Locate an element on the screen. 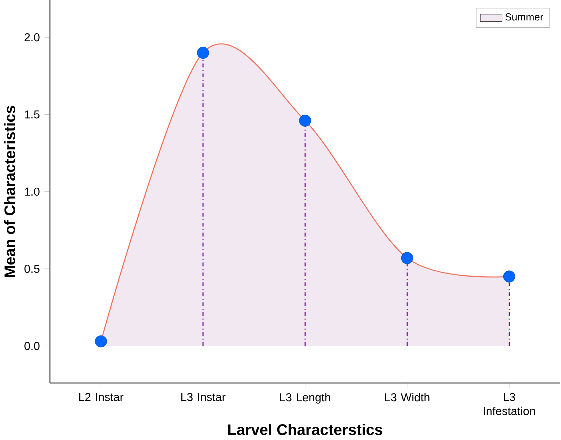 Image resolution: width=561 pixels, height=440 pixels. y-tick-label: 1.0 is located at coordinates (32, 192).